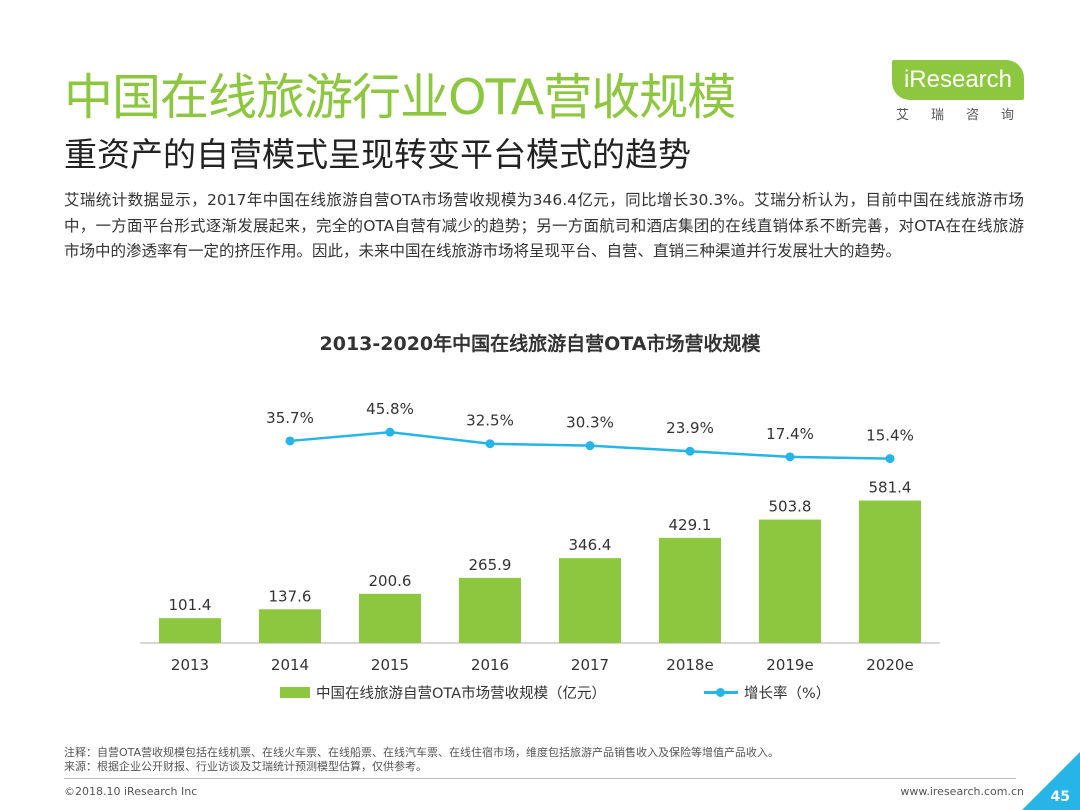 This screenshot has height=810, width=1080. Describe the element at coordinates (290, 596) in the screenshot. I see `bar-label-2014: 137.6` at that location.